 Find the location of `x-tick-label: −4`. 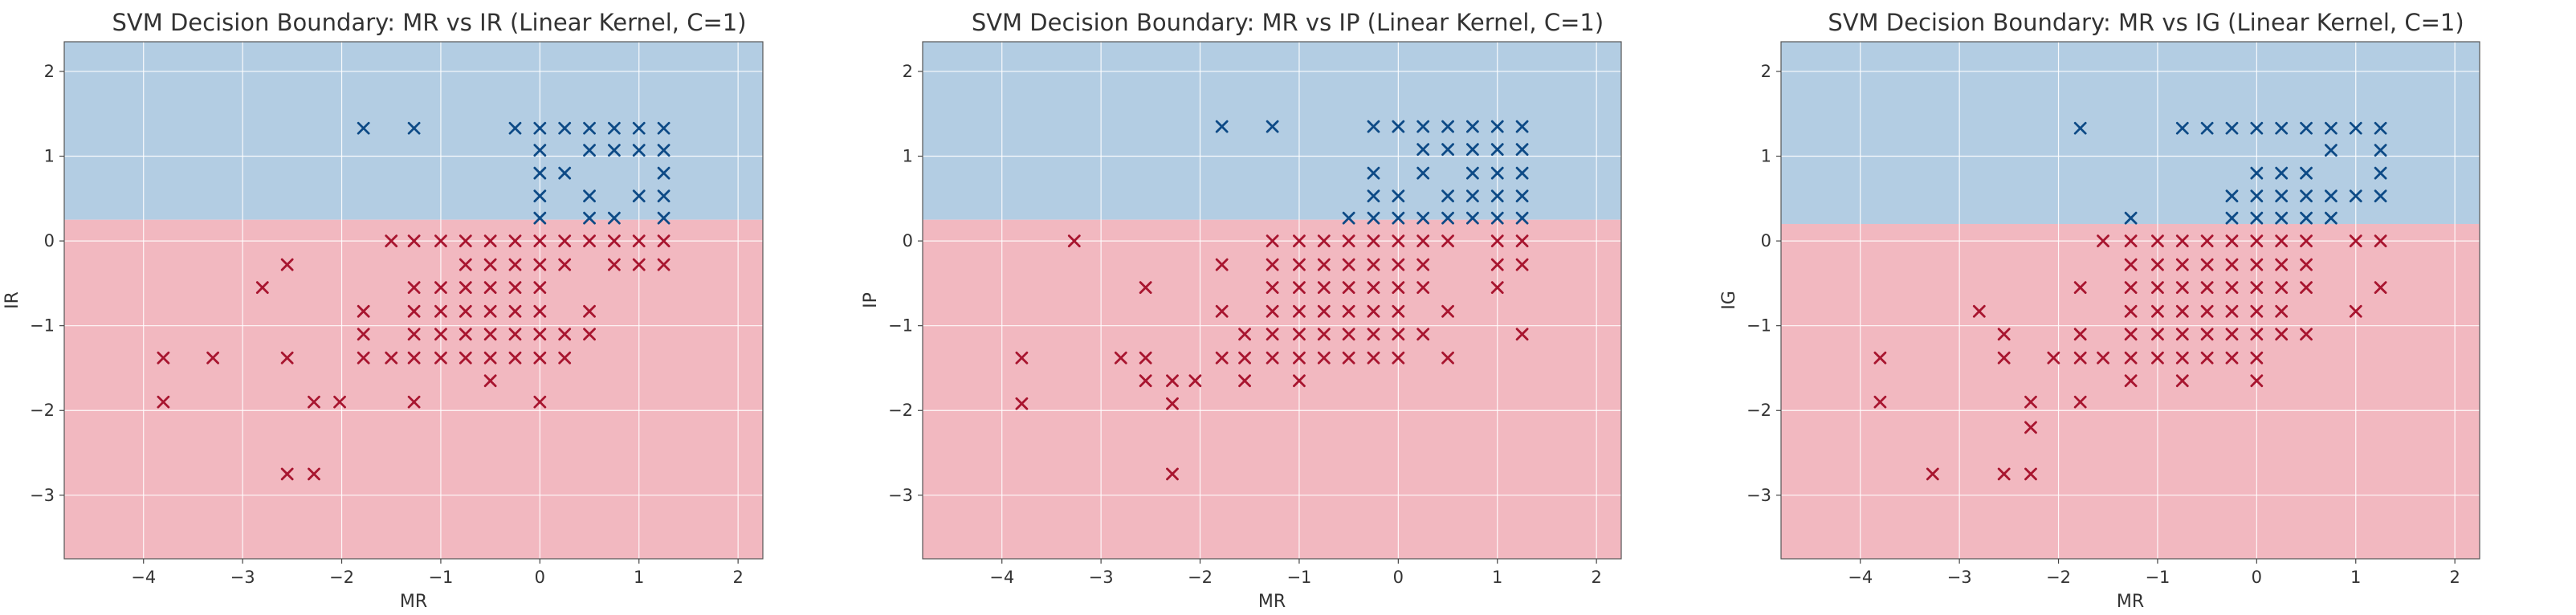

x-tick-label: −4 is located at coordinates (1001, 577).